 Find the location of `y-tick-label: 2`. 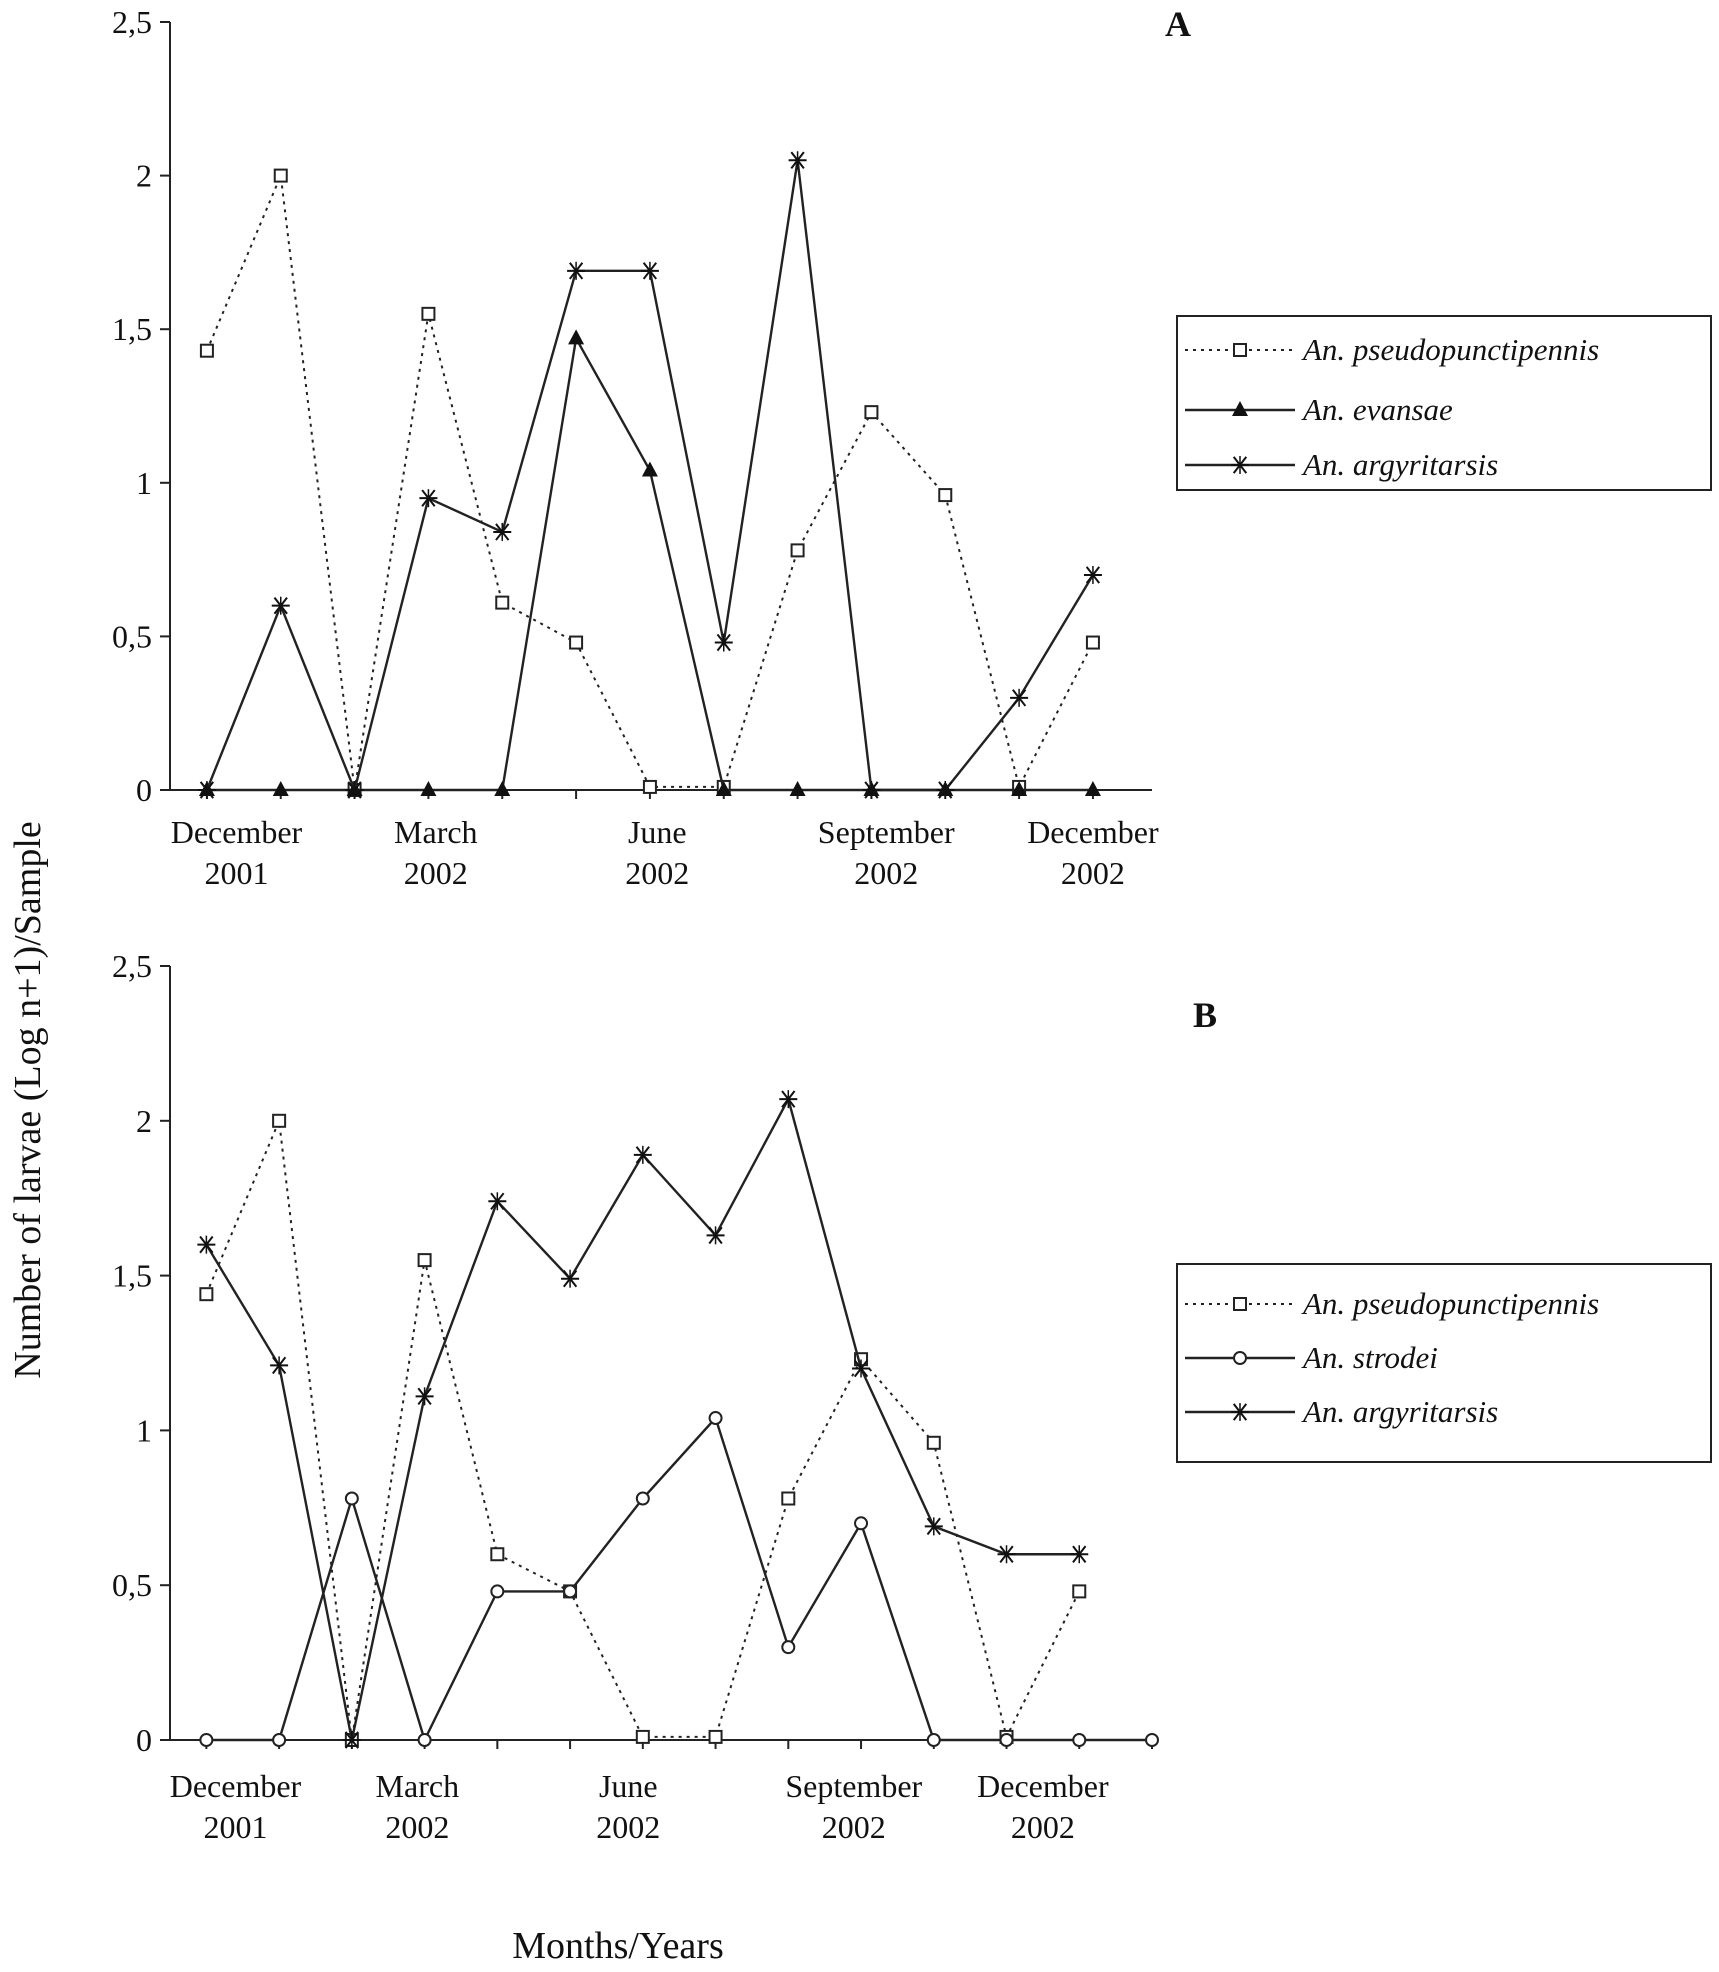

y-tick-label: 2 is located at coordinates (144, 176).